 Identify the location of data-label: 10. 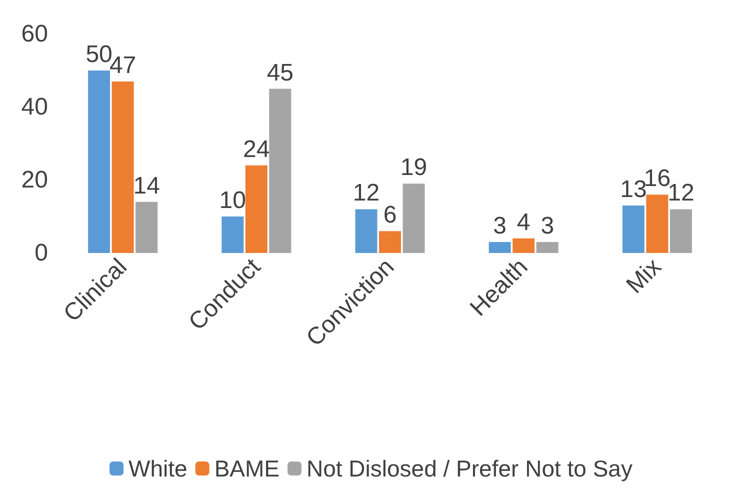
(232, 200).